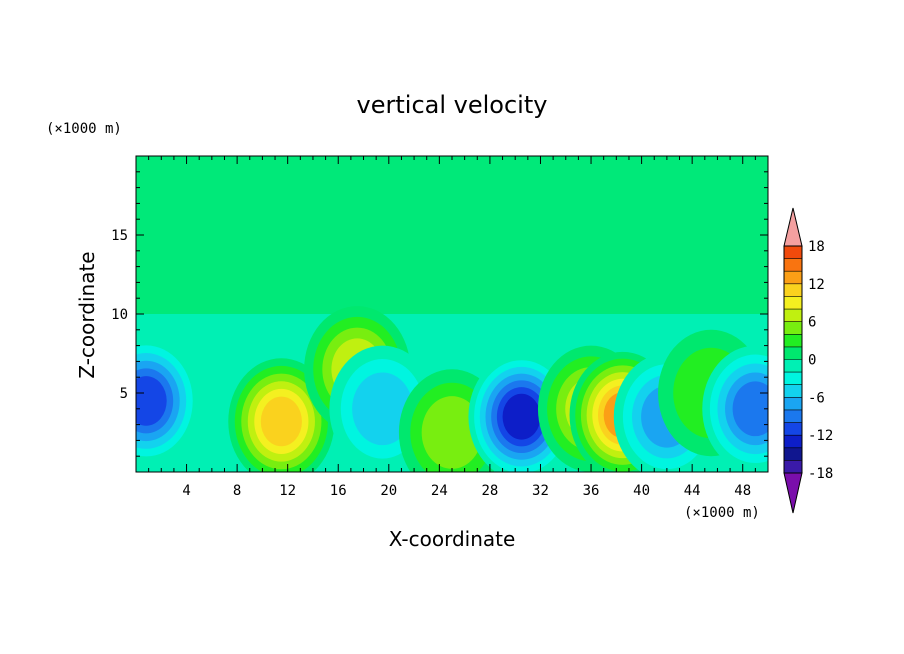  I want to click on colorbar-tick-label: 6, so click(812, 323).